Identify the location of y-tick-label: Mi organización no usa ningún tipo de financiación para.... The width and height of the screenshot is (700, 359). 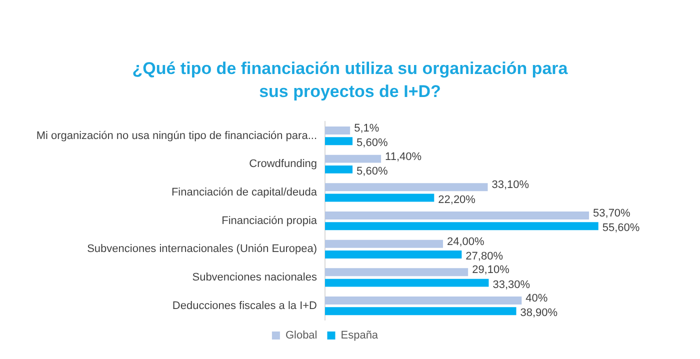
(176, 136).